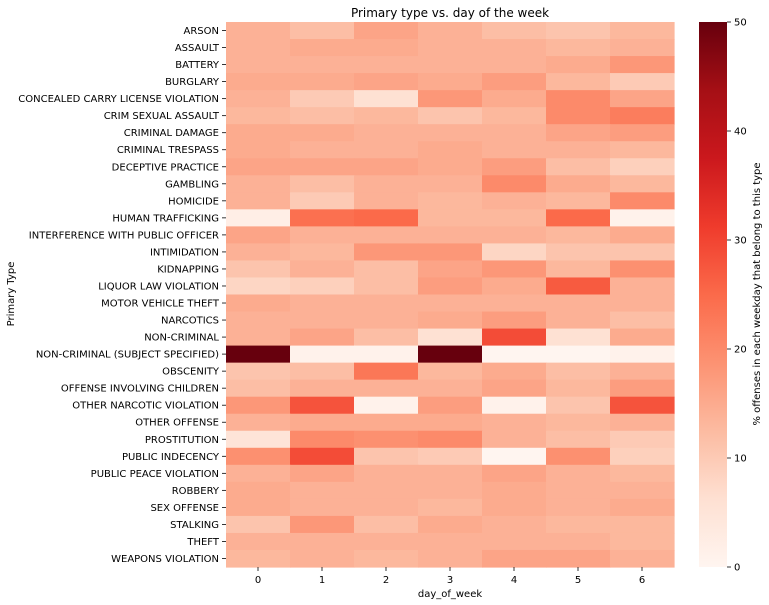 The image size is (769, 605). What do you see at coordinates (450, 594) in the screenshot?
I see `x-axis-label: day_of_week` at bounding box center [450, 594].